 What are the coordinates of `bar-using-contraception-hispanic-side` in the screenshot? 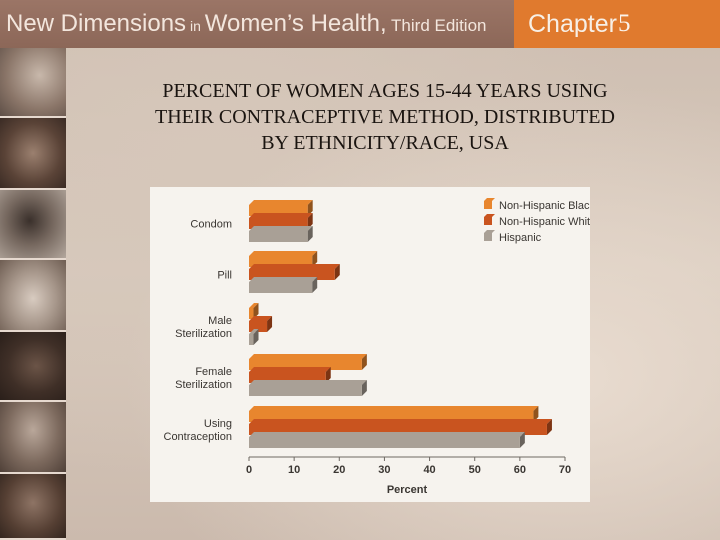 It's located at (522, 440).